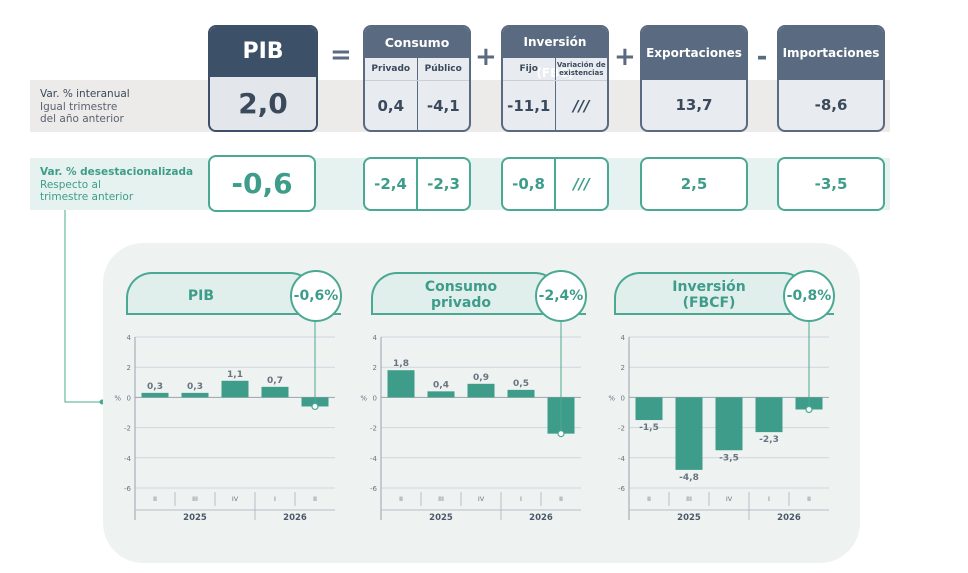  What do you see at coordinates (694, 105) in the screenshot?
I see `exportaciones-interanual: 13,7` at bounding box center [694, 105].